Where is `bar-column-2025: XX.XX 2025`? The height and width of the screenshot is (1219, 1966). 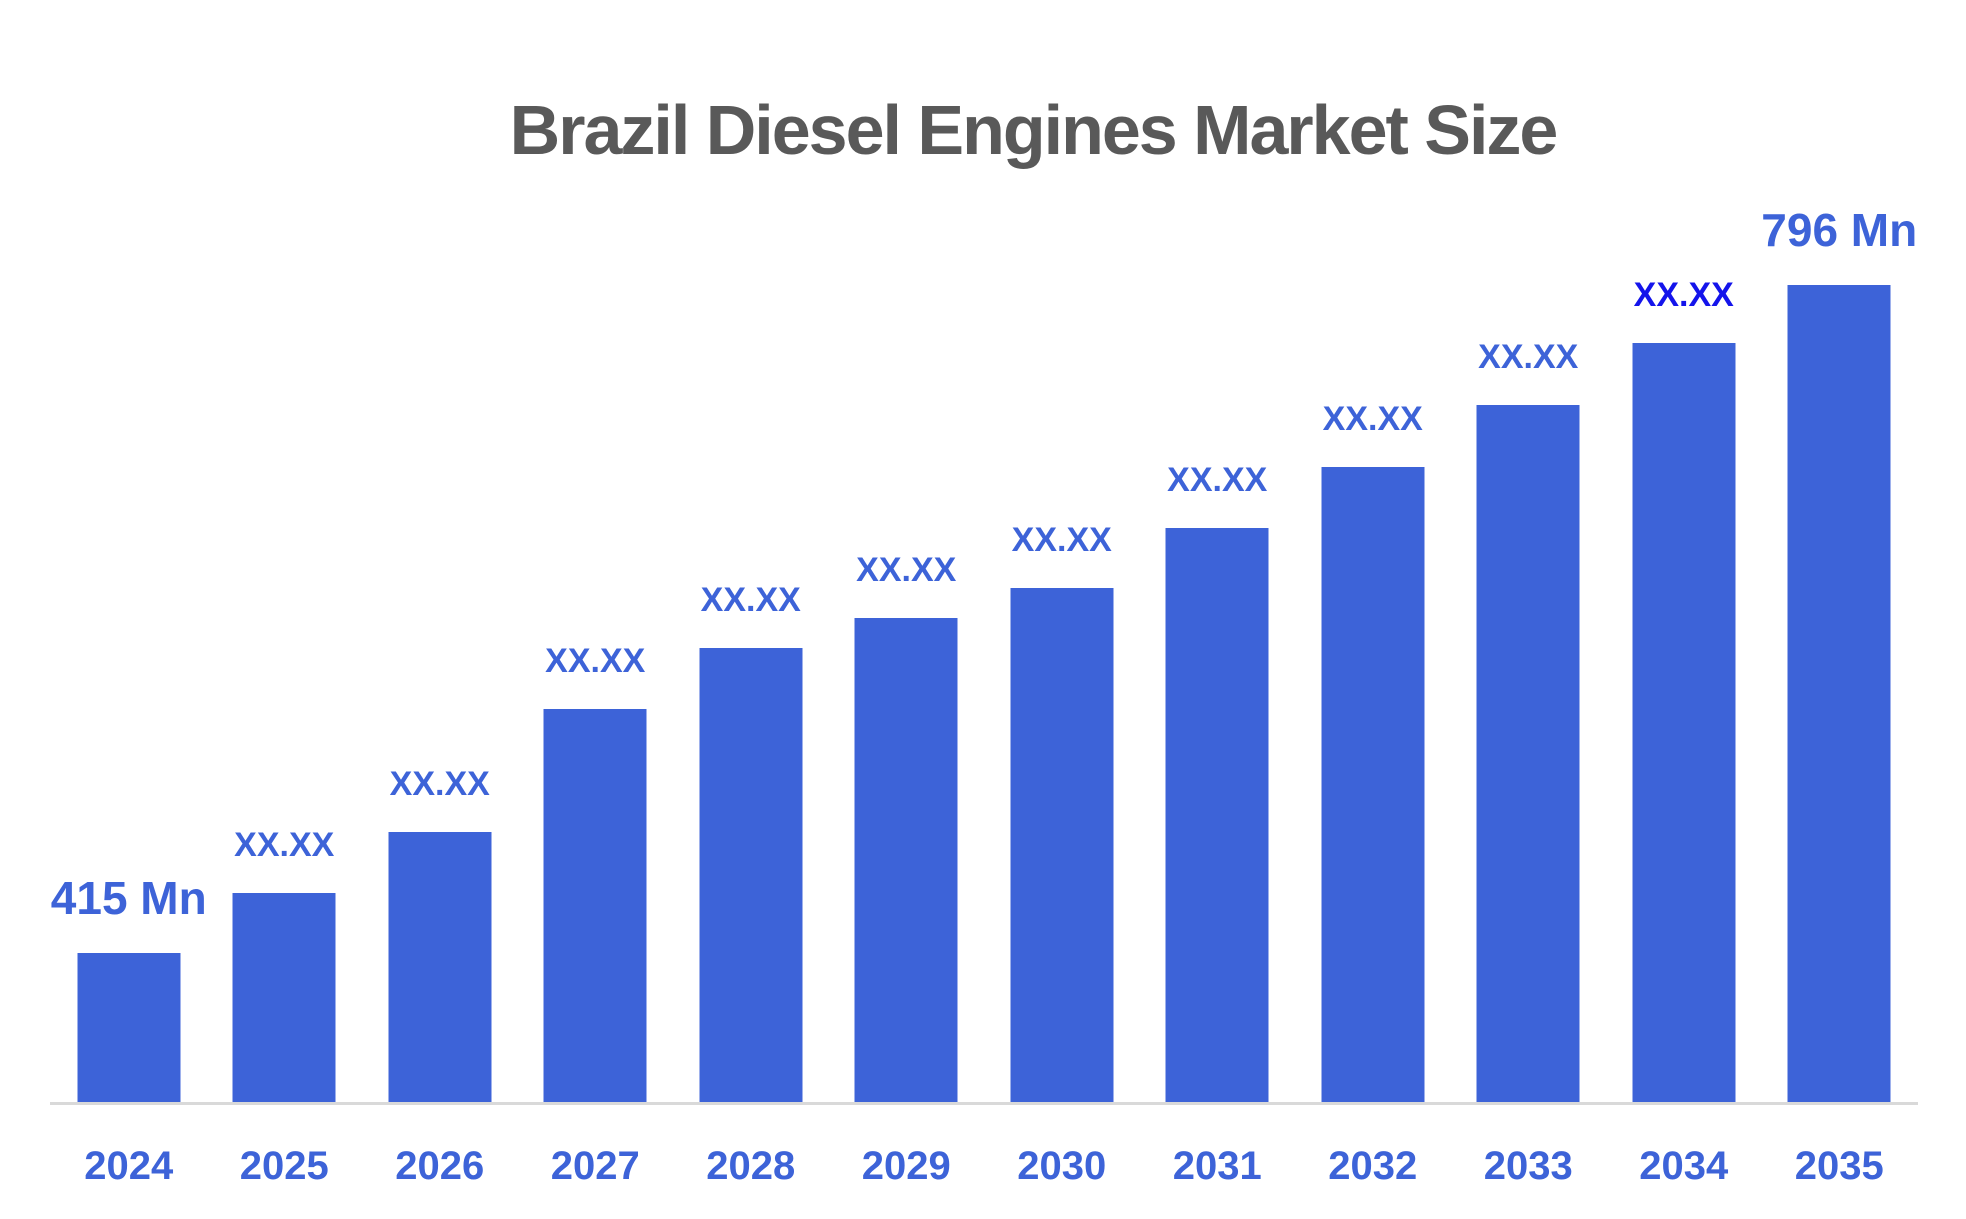 bar-column-2025: XX.XX 2025 is located at coordinates (285, 594).